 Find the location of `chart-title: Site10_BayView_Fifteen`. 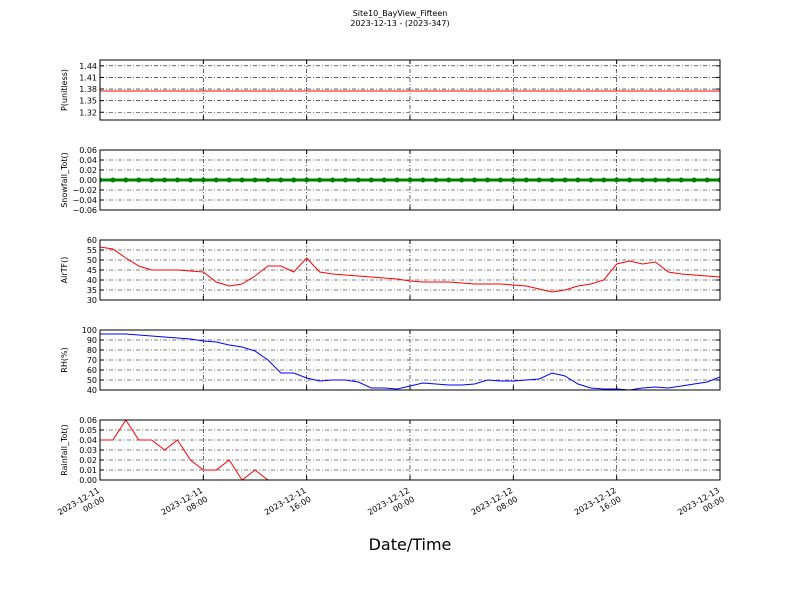

chart-title: Site10_BayView_Fifteen is located at coordinates (400, 13).